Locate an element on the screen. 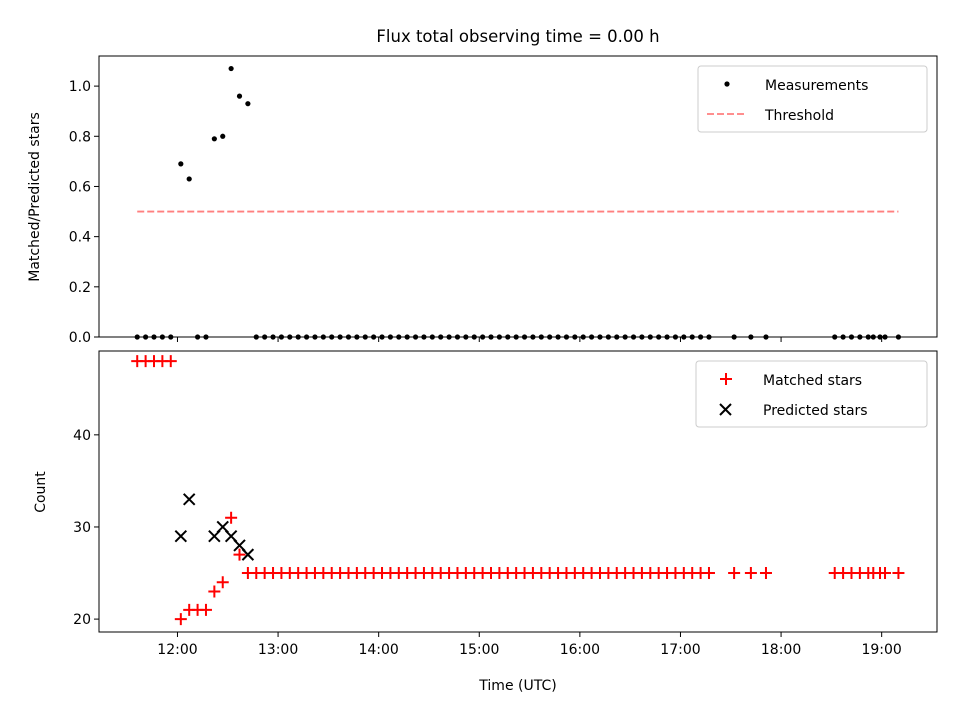 This screenshot has height=720, width=960. y-tick-label: 0.4 is located at coordinates (80, 238).